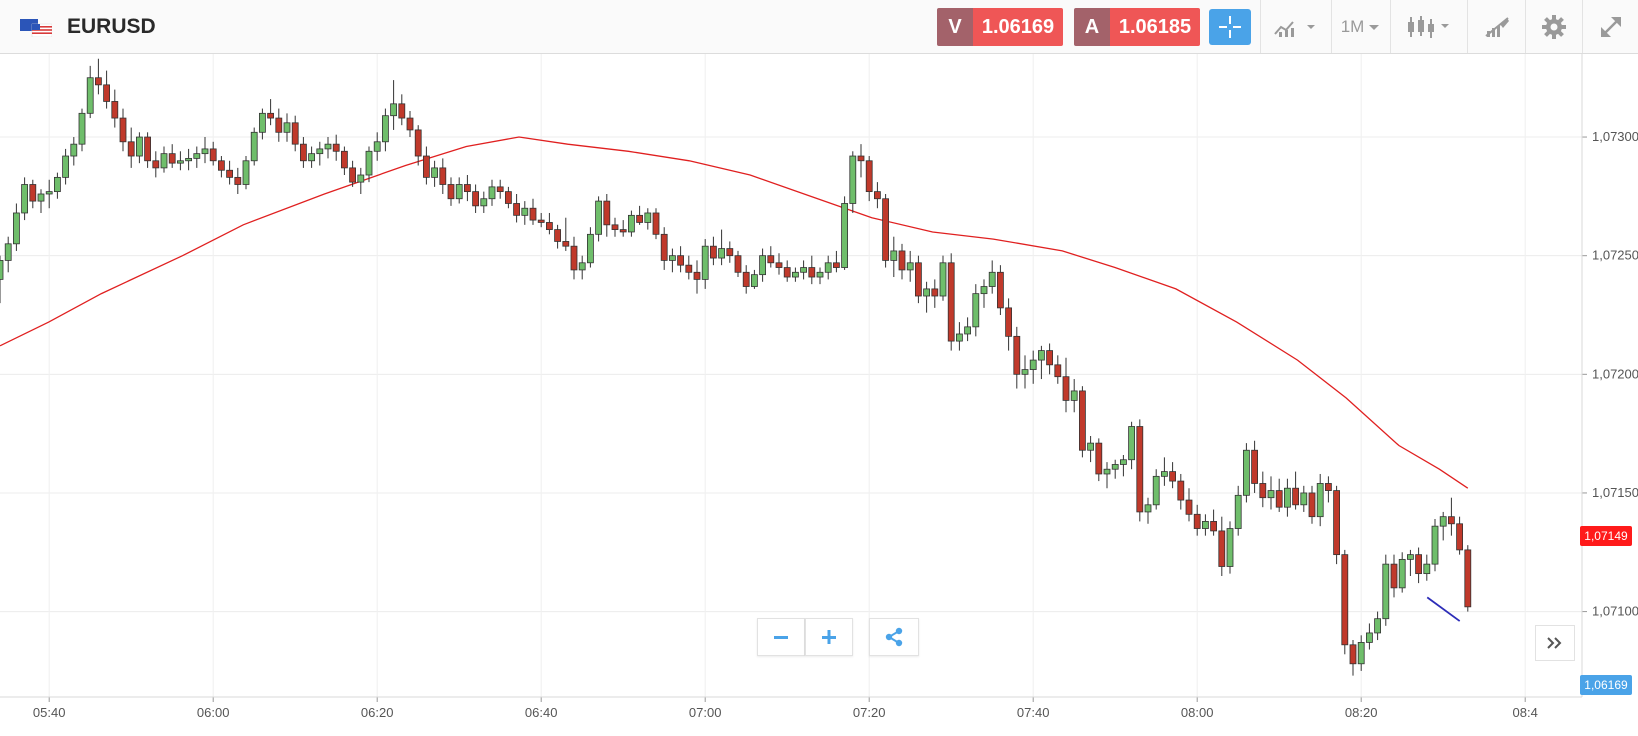 The width and height of the screenshot is (1638, 736). What do you see at coordinates (1525, 712) in the screenshot?
I see `x-tick-label: 08:4` at bounding box center [1525, 712].